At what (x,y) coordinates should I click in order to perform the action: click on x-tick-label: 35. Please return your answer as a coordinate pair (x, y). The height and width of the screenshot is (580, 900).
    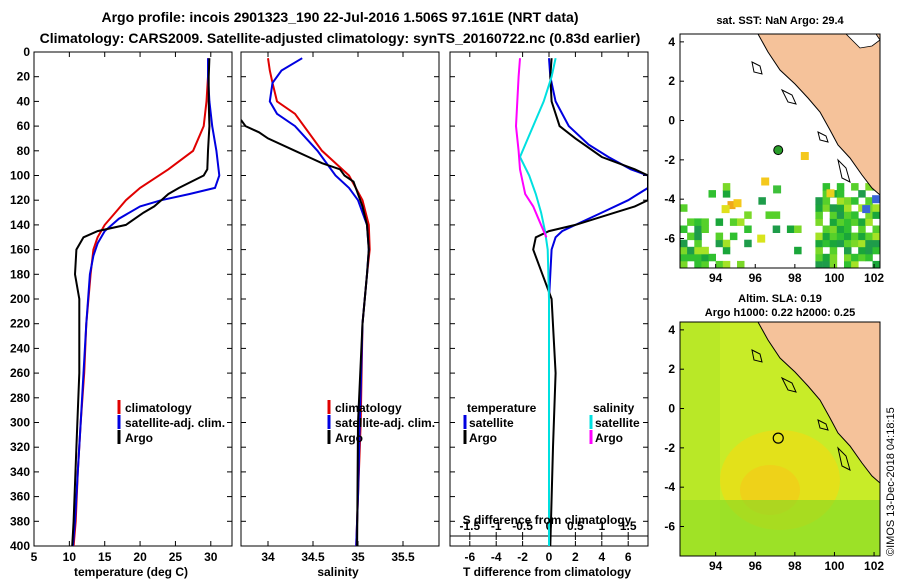
    Looking at the image, I should click on (358, 557).